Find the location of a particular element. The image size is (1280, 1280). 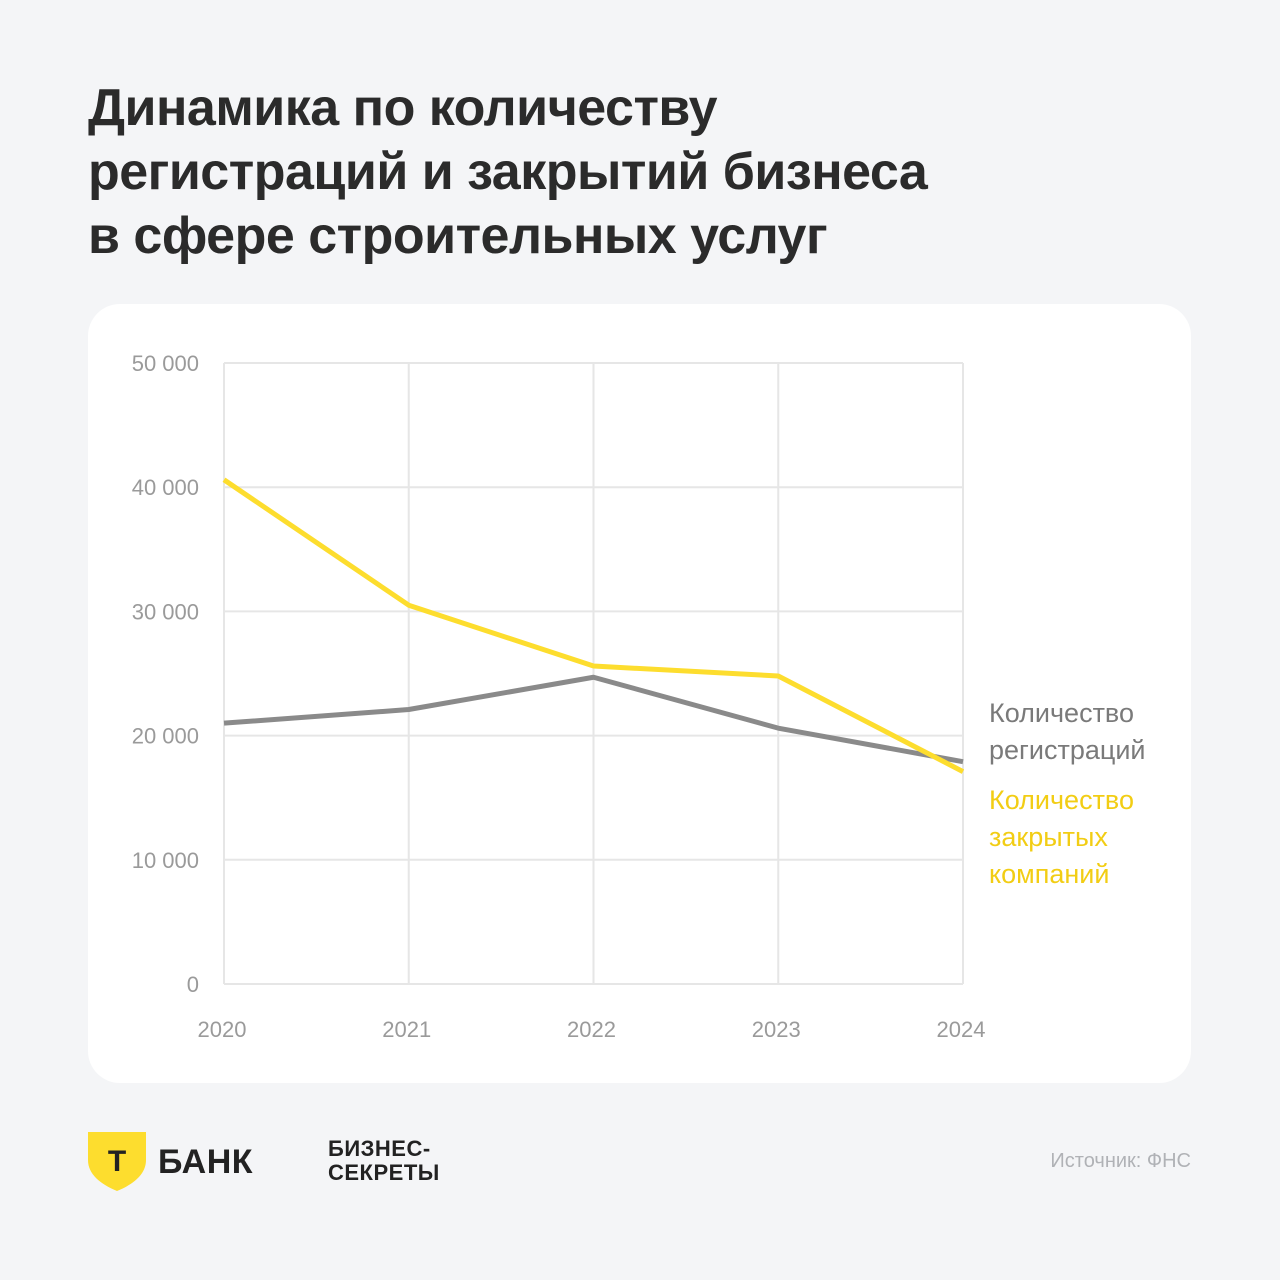

y-tick-label: 0 is located at coordinates (193, 984).